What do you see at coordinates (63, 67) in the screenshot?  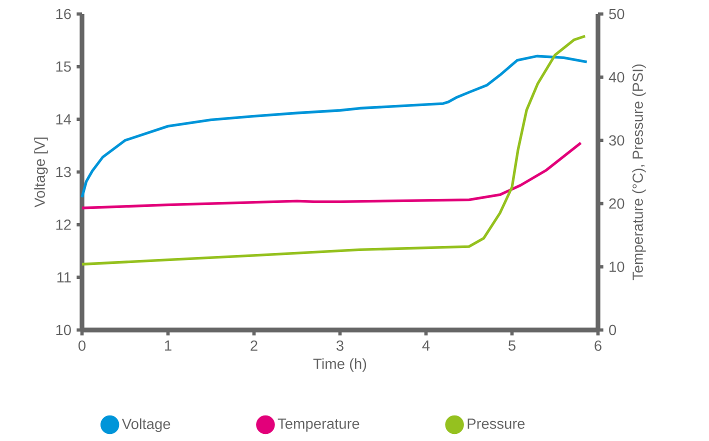 I see `y-tick-label: 15` at bounding box center [63, 67].